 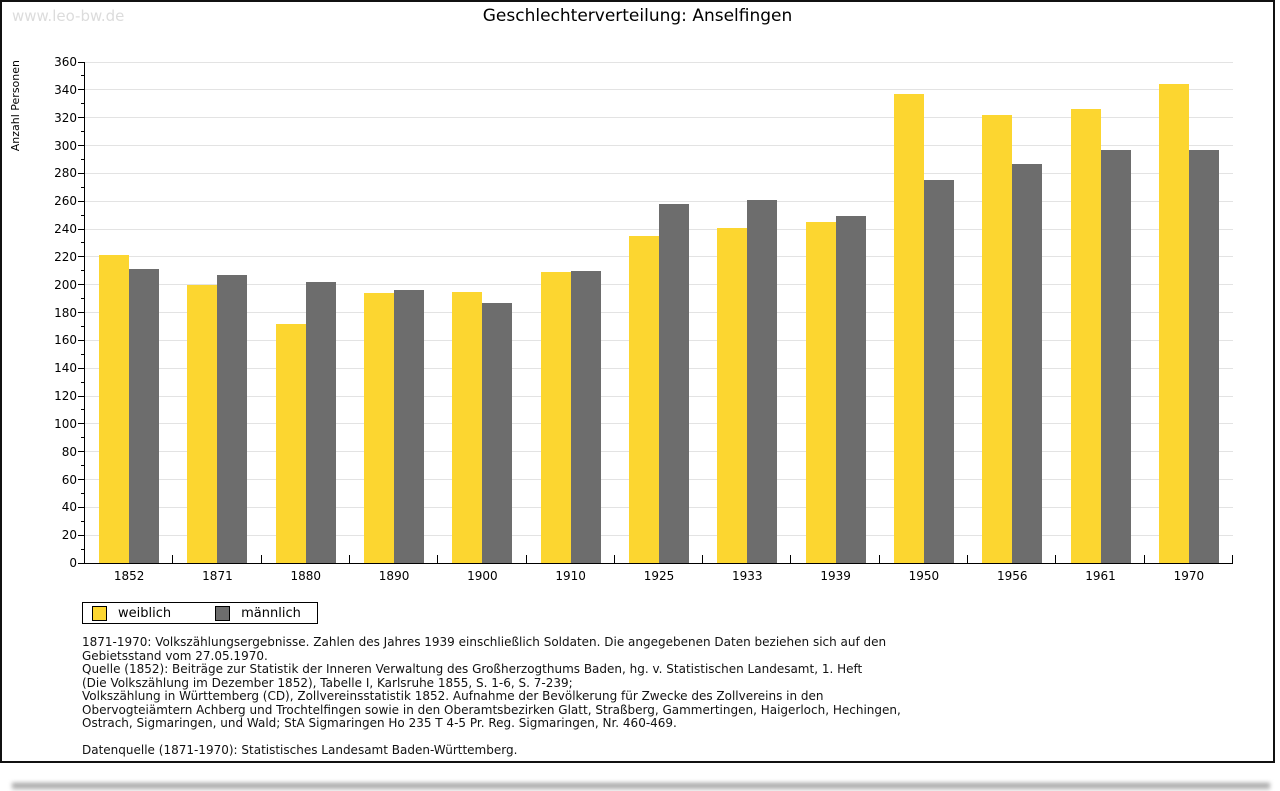 What do you see at coordinates (65, 256) in the screenshot?
I see `y-tick-label-220: 220` at bounding box center [65, 256].